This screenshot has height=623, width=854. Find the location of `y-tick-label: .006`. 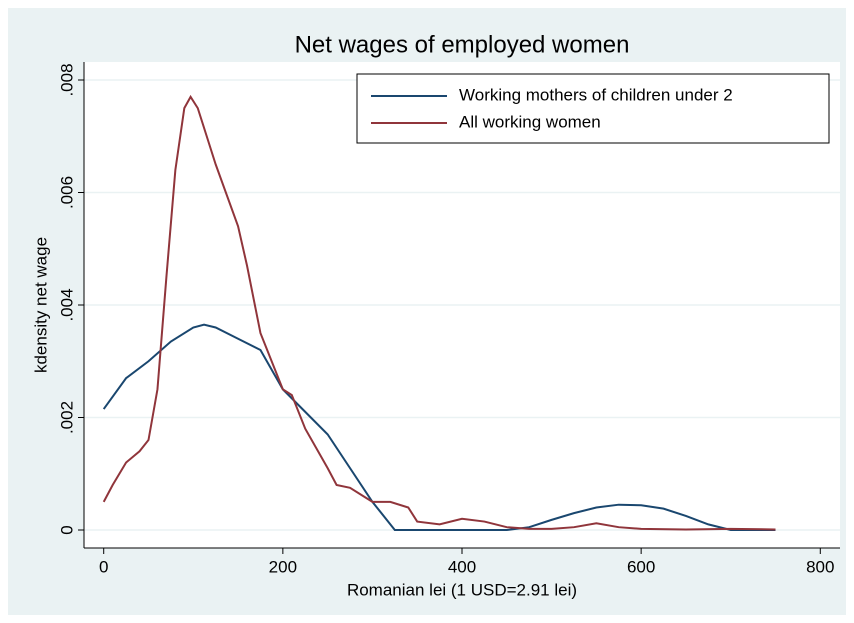

y-tick-label: .006 is located at coordinates (66, 192).